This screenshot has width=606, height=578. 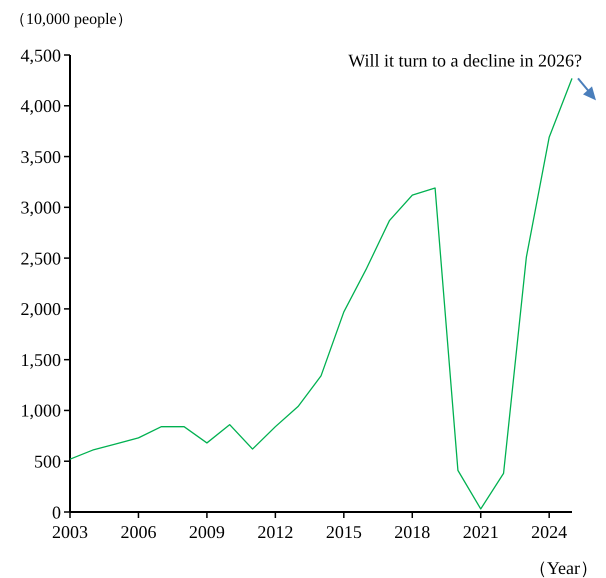 What do you see at coordinates (40, 360) in the screenshot?
I see `y-tick-label: 1,500` at bounding box center [40, 360].